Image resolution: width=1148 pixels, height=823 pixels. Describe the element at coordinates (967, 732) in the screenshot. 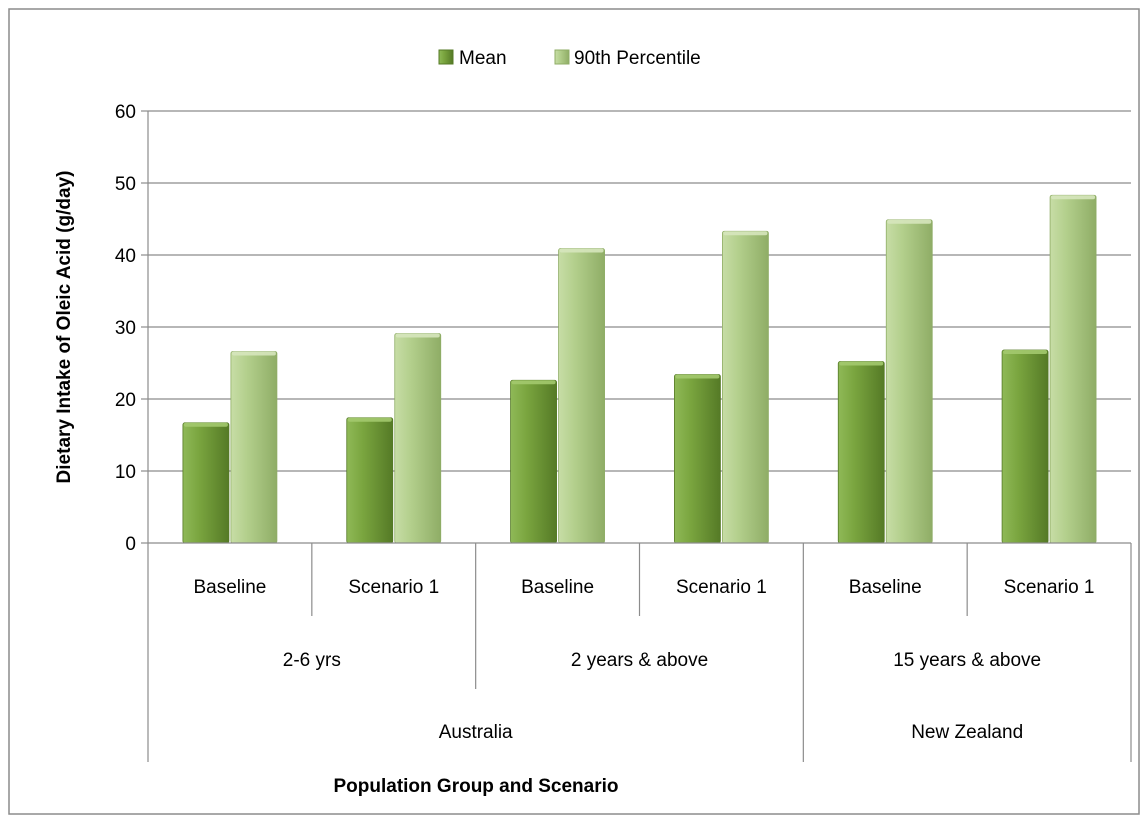

I see `x-group-label-l3-1: New Zealand` at that location.